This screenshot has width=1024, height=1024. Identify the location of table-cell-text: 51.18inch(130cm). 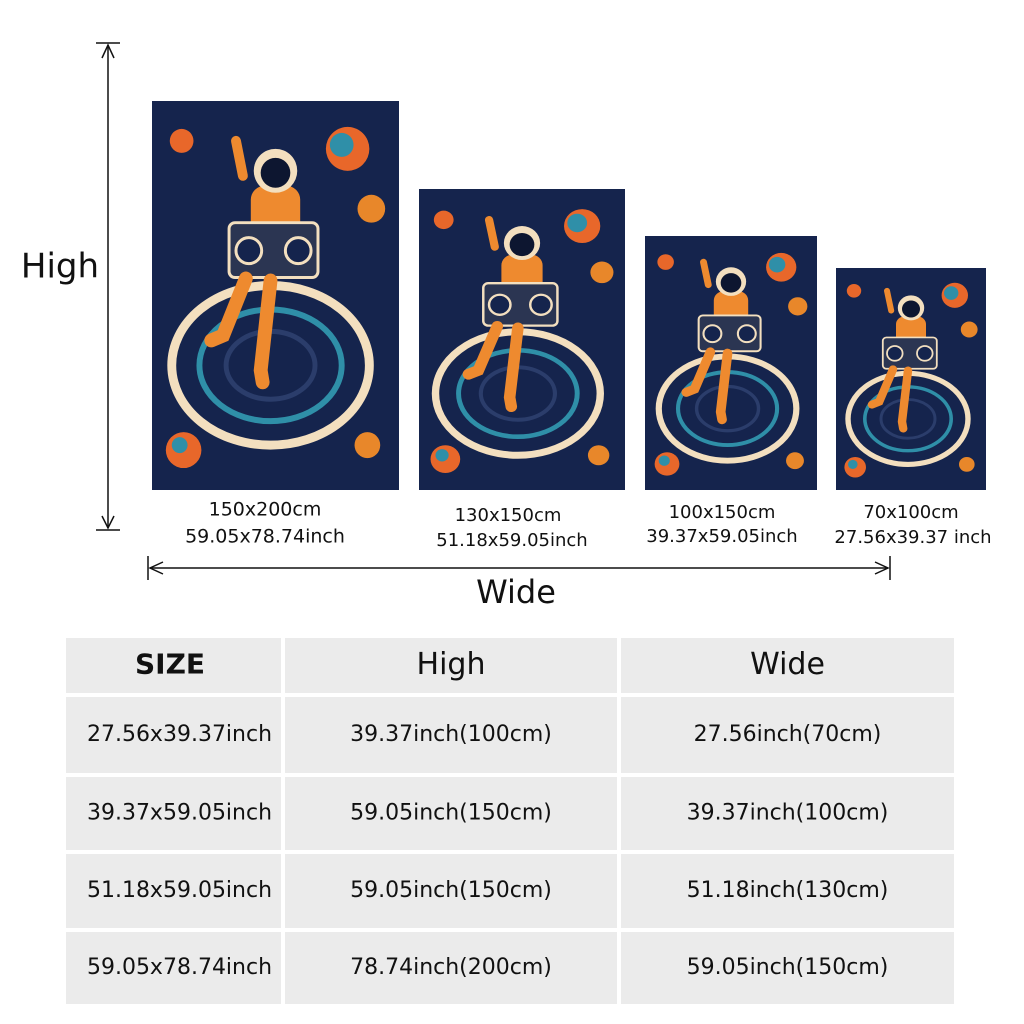
(788, 890).